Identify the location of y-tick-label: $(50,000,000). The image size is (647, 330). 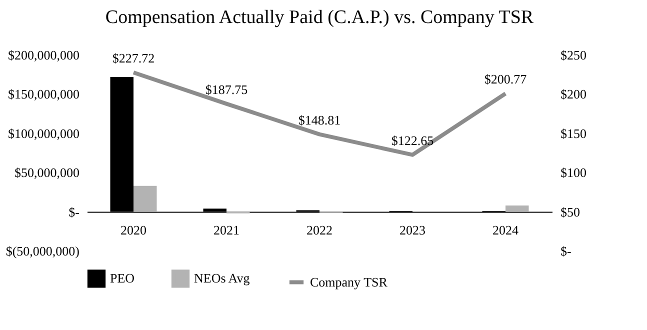
(43, 251).